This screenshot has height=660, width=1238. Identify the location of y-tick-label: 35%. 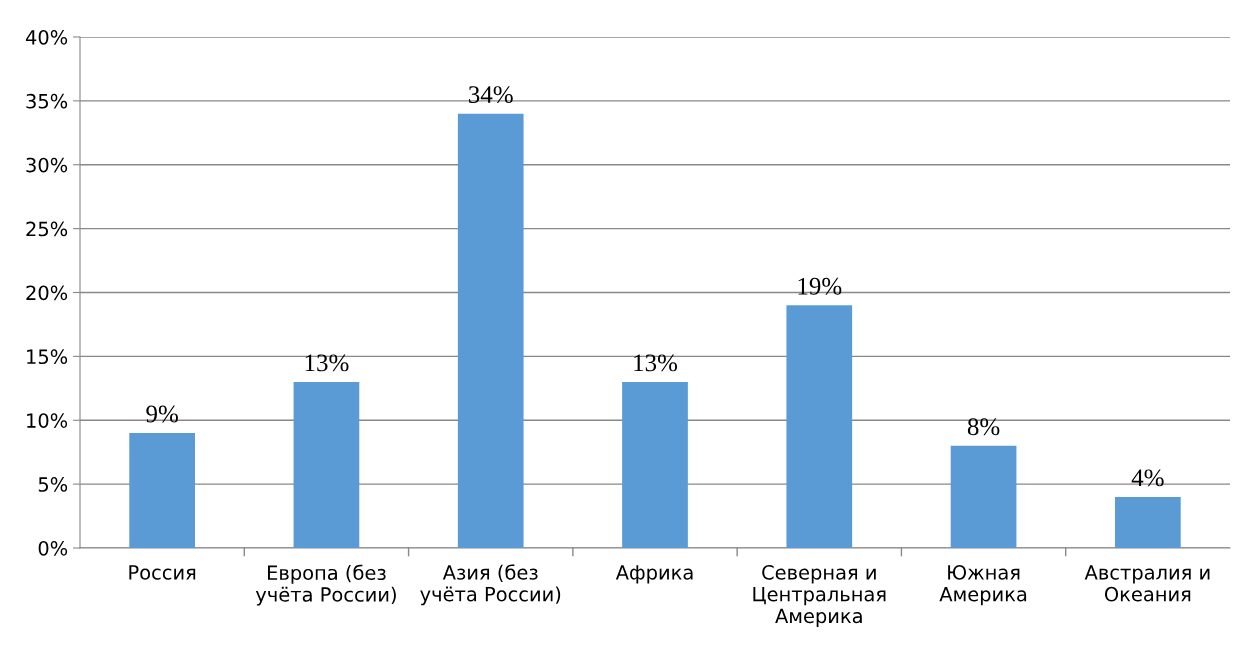
(47, 101).